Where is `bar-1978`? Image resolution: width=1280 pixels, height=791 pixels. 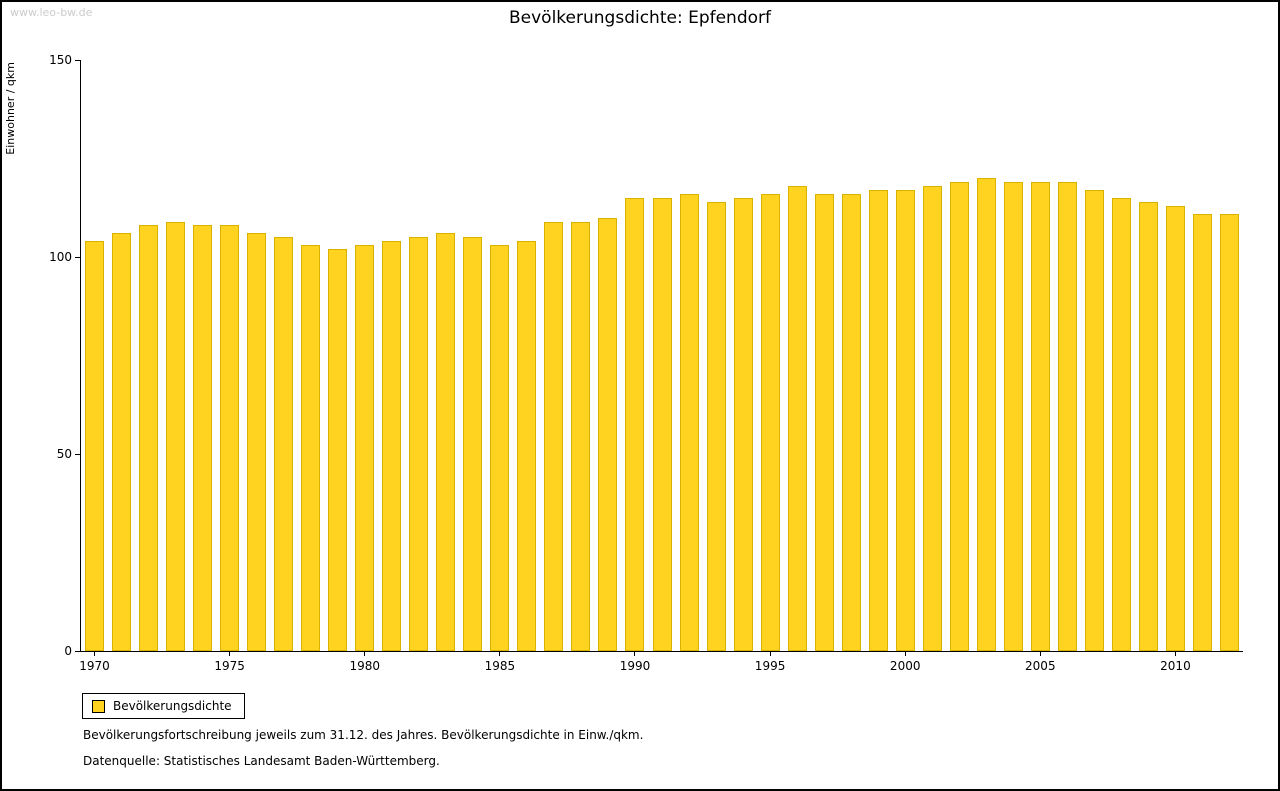
bar-1978 is located at coordinates (311, 448).